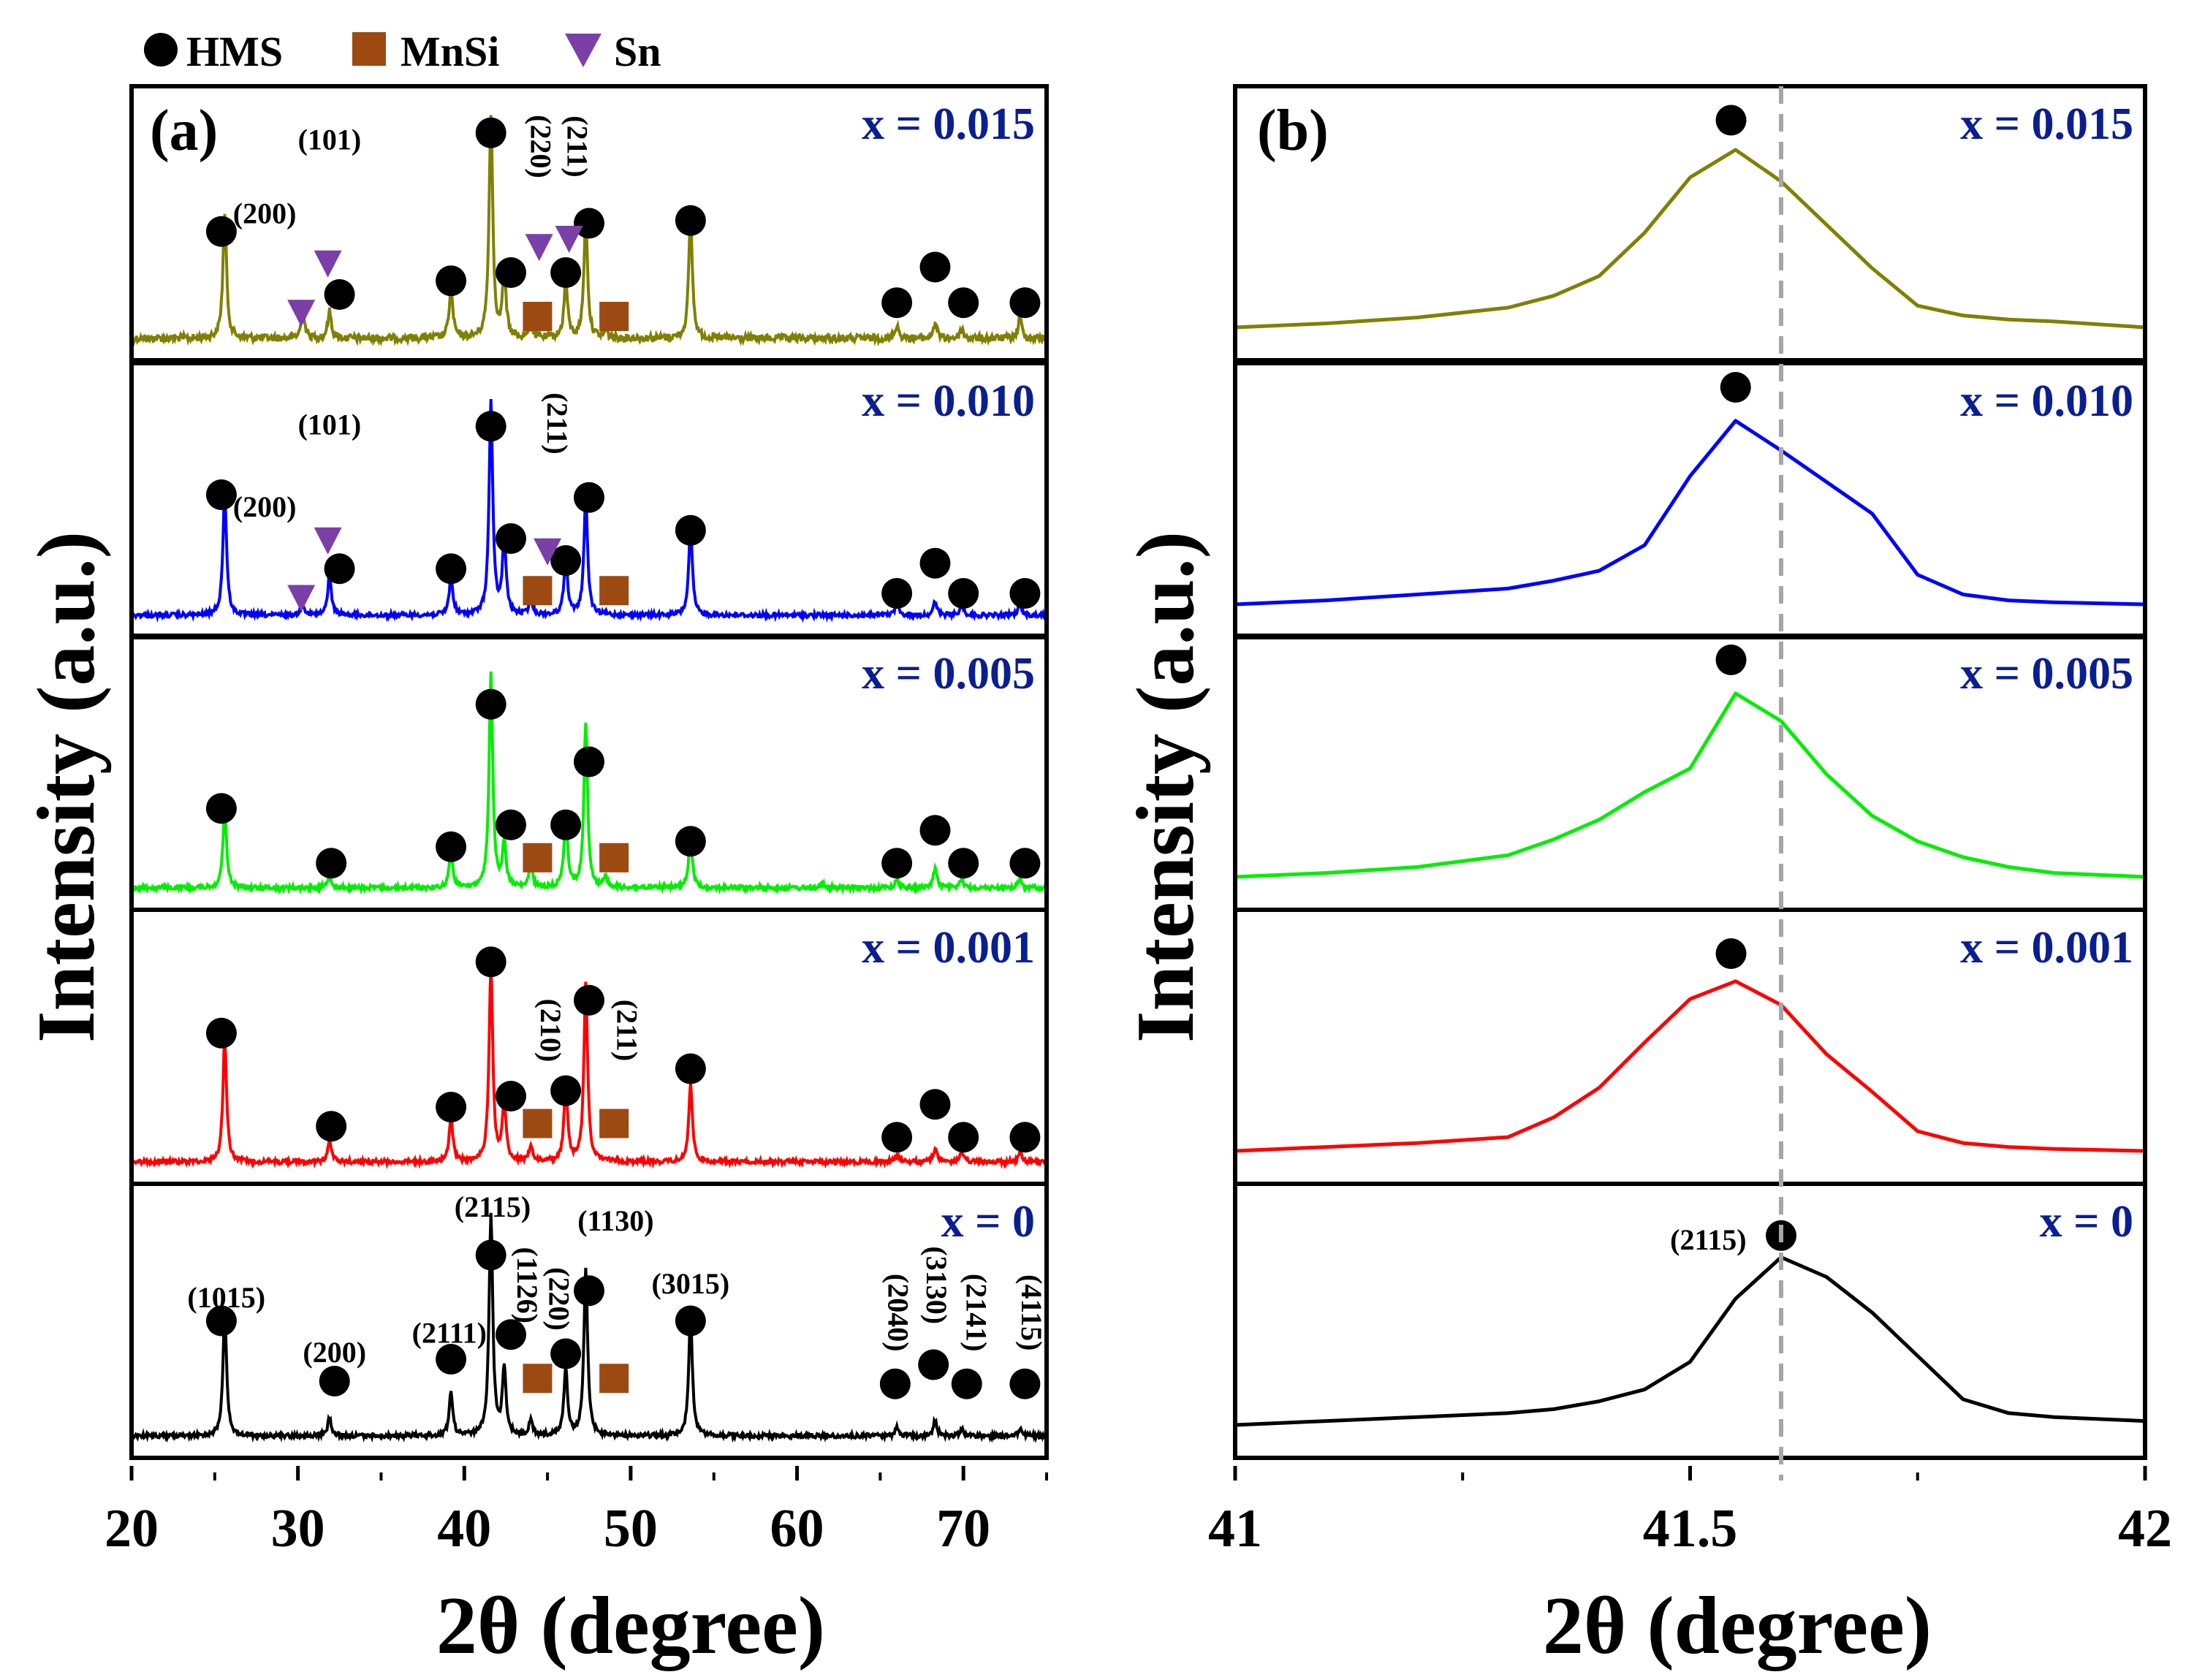 Image resolution: width=2205 pixels, height=1680 pixels. What do you see at coordinates (540, 146) in the screenshot?
I see `miller-index-label: (220)` at bounding box center [540, 146].